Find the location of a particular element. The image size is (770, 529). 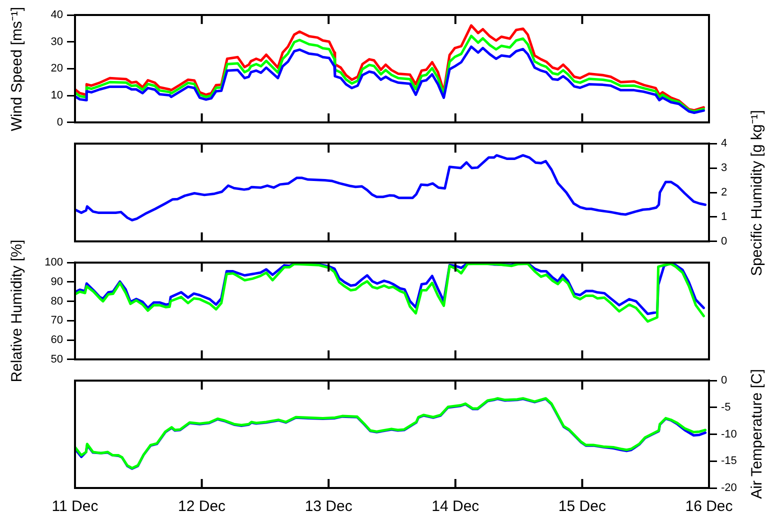

y-tick-label: 90 is located at coordinates (56, 282).